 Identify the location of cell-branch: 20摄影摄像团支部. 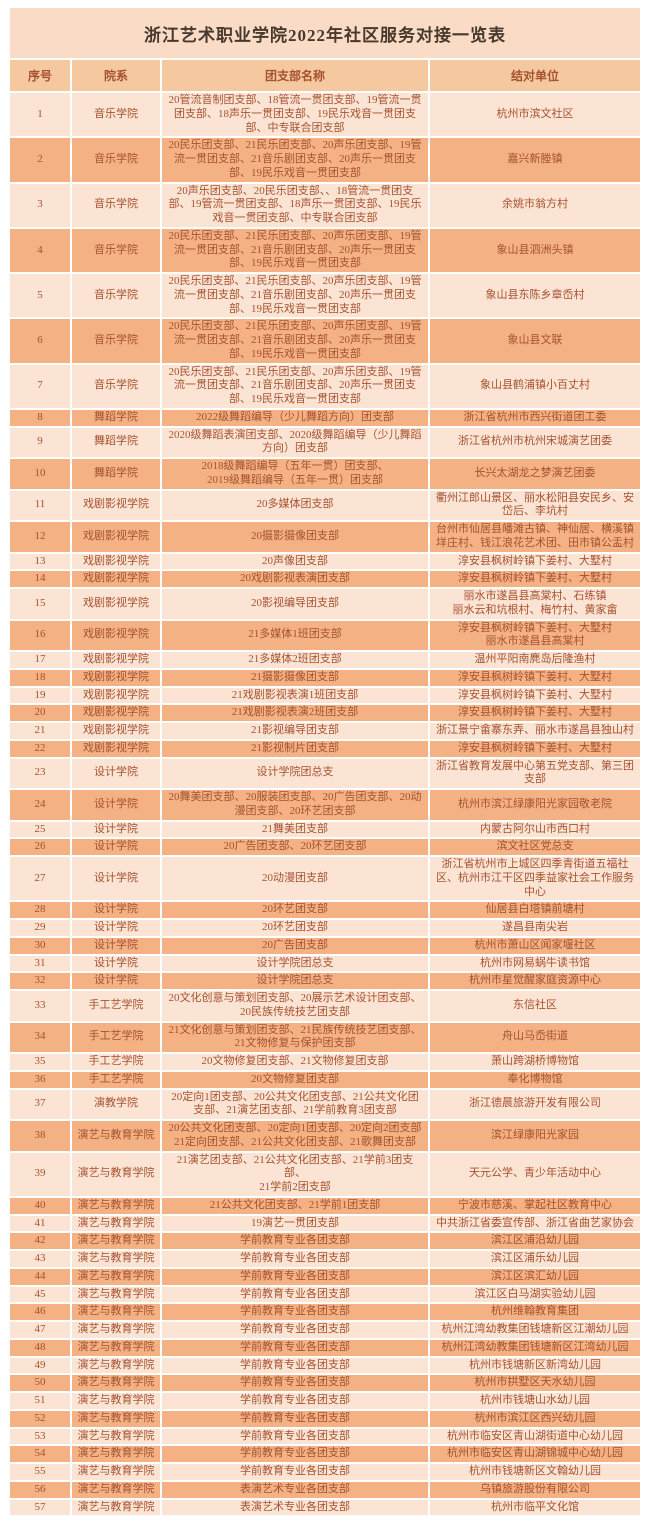
(295, 537).